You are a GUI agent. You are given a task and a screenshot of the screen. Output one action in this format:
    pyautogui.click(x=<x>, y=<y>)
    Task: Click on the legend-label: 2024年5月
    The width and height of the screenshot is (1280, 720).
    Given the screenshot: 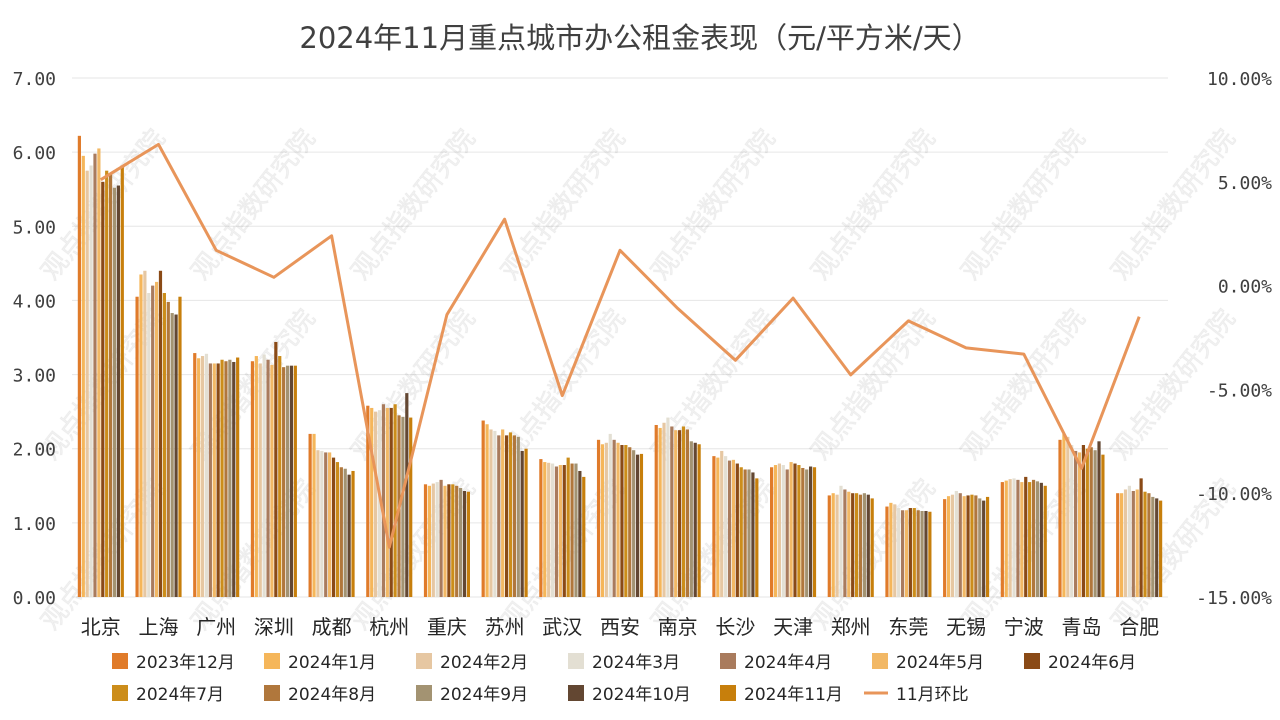 What is the action you would take?
    pyautogui.click(x=940, y=663)
    